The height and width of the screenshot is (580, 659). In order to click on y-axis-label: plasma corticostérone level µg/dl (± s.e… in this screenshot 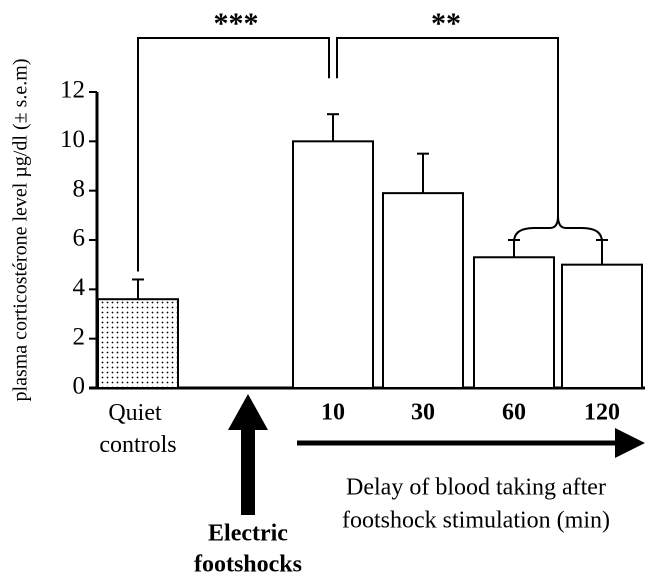, I will do `click(21, 230)`.